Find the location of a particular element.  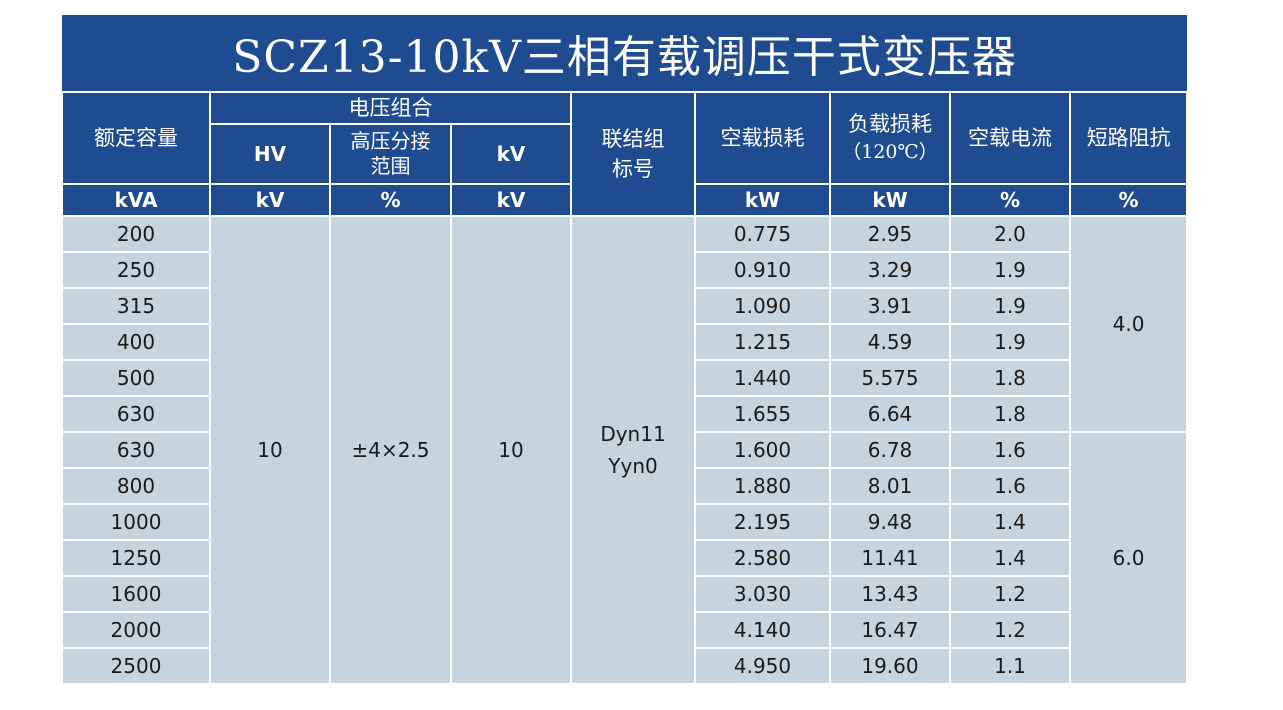

capacity-cell: 200 is located at coordinates (136, 234).